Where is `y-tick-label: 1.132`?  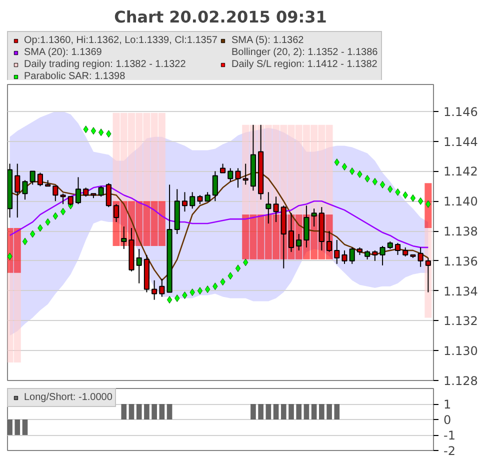
y-tick-label: 1.132 is located at coordinates (461, 321).